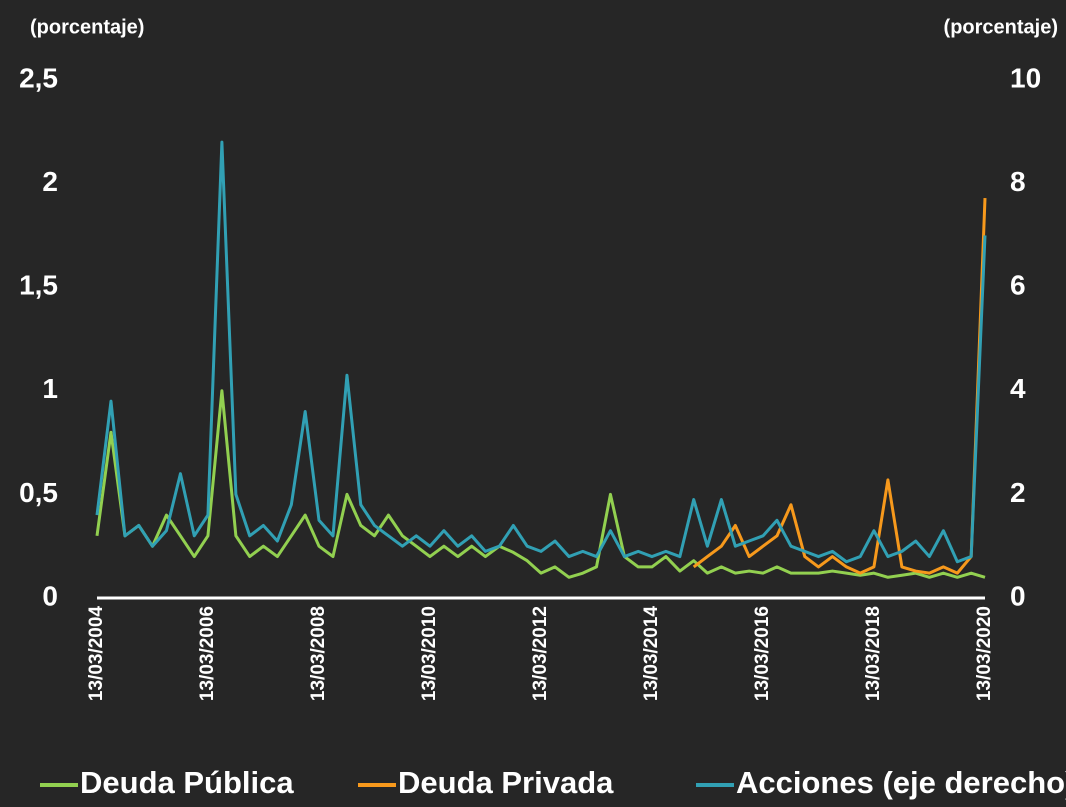  Describe the element at coordinates (1018, 285) in the screenshot. I see `y2-tick-label: 6` at that location.